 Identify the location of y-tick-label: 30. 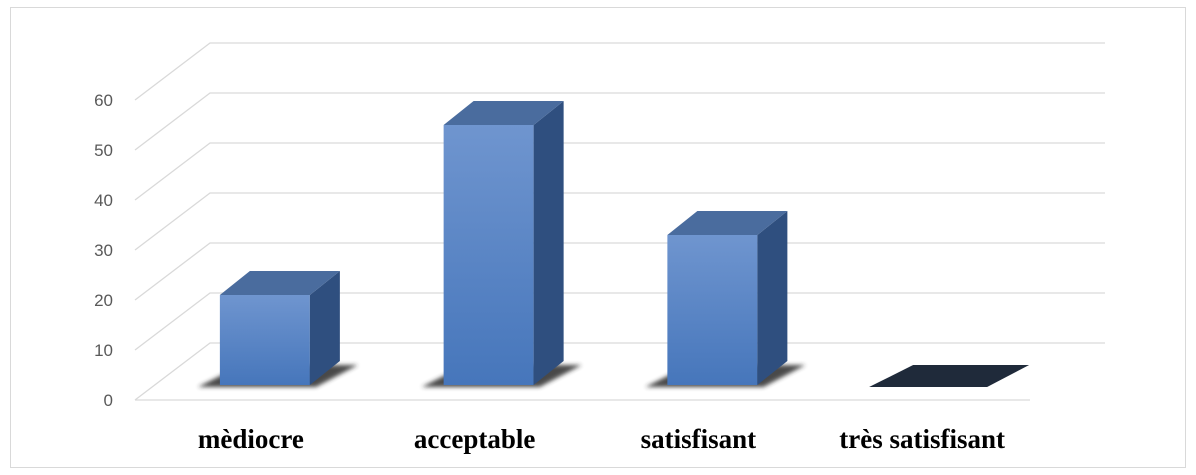
(103, 250).